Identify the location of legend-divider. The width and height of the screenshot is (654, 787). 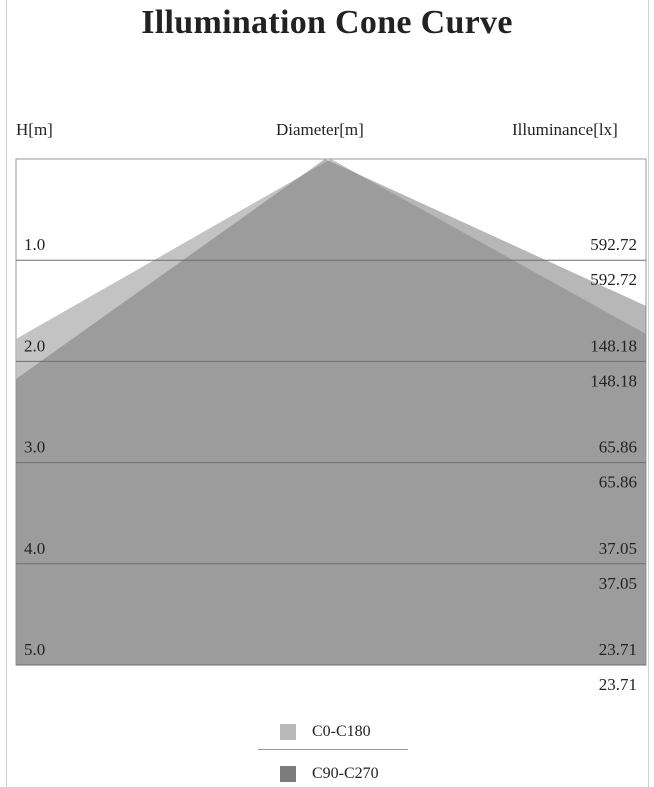
(333, 749).